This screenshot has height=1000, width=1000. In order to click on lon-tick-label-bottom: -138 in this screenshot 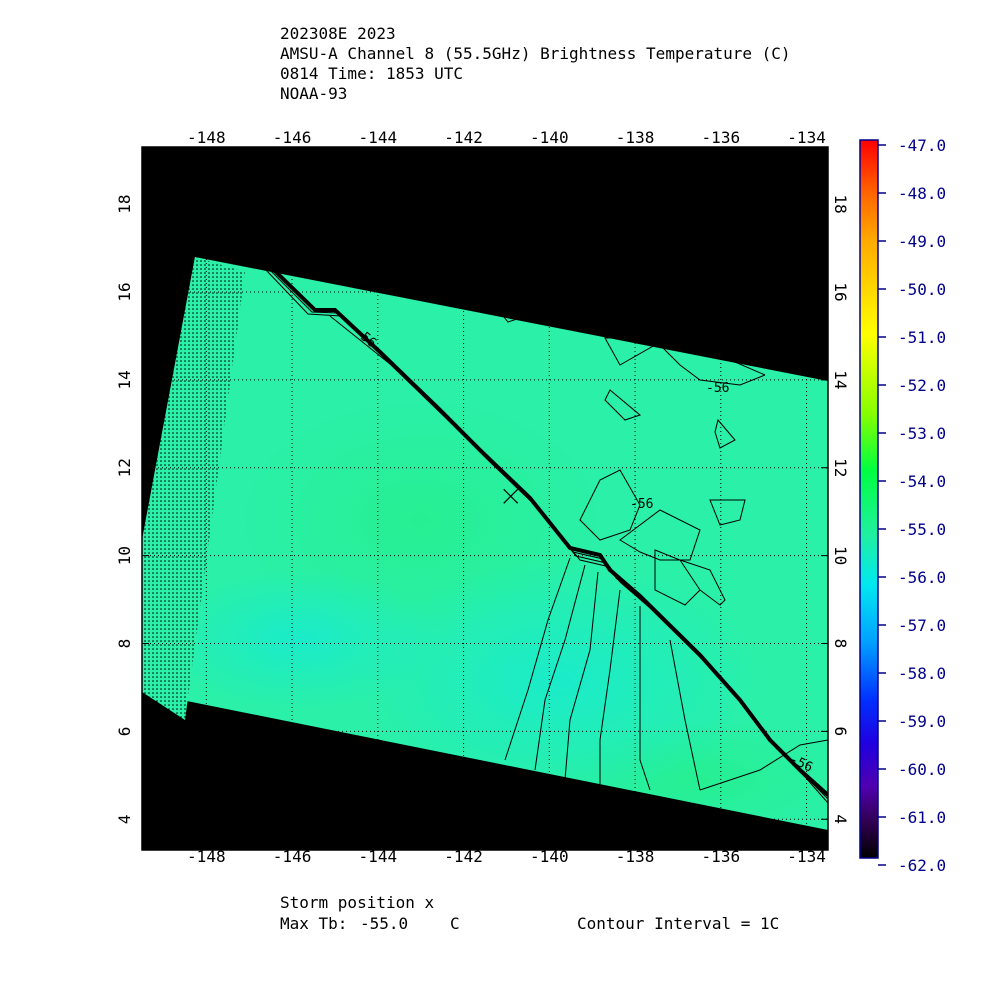, I will do `click(635, 856)`.